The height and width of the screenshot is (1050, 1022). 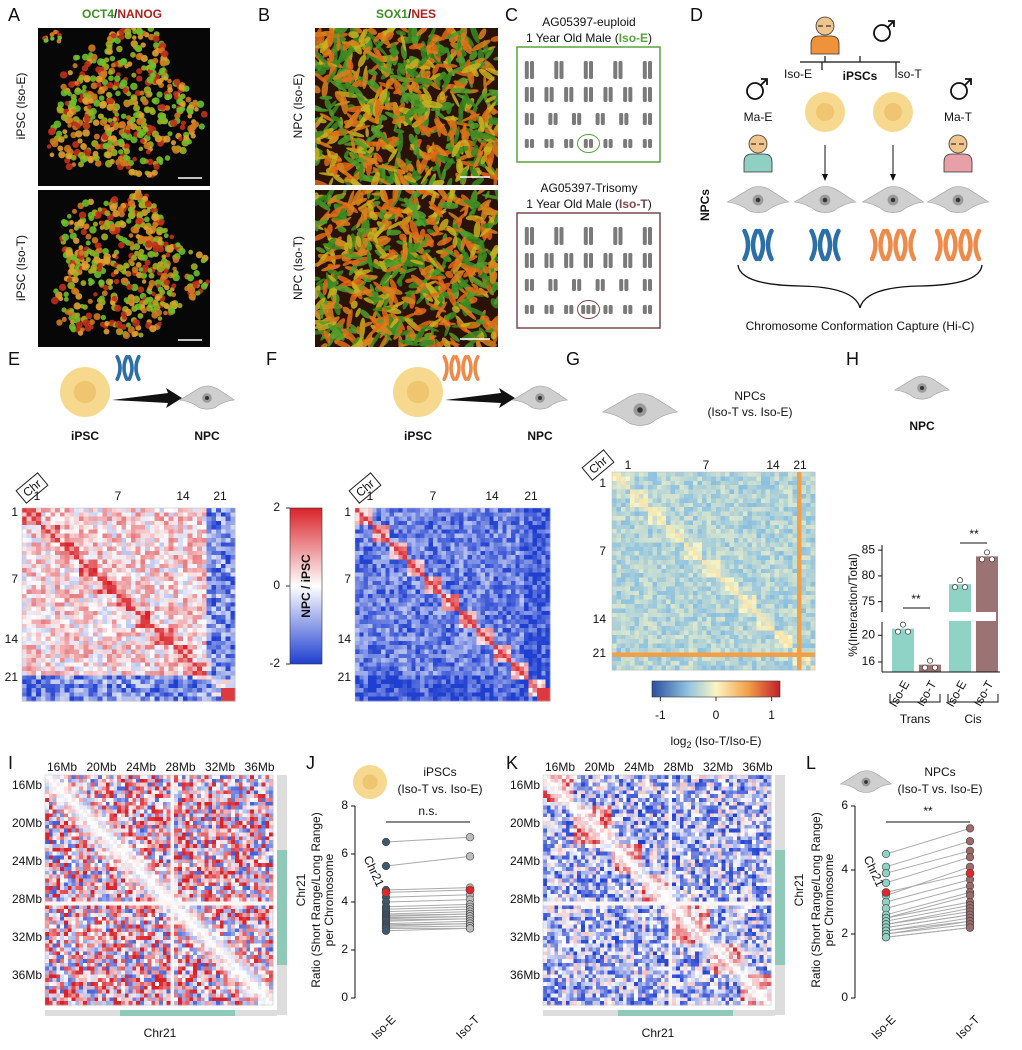 What do you see at coordinates (318, 38) in the screenshot?
I see `fiber` at bounding box center [318, 38].